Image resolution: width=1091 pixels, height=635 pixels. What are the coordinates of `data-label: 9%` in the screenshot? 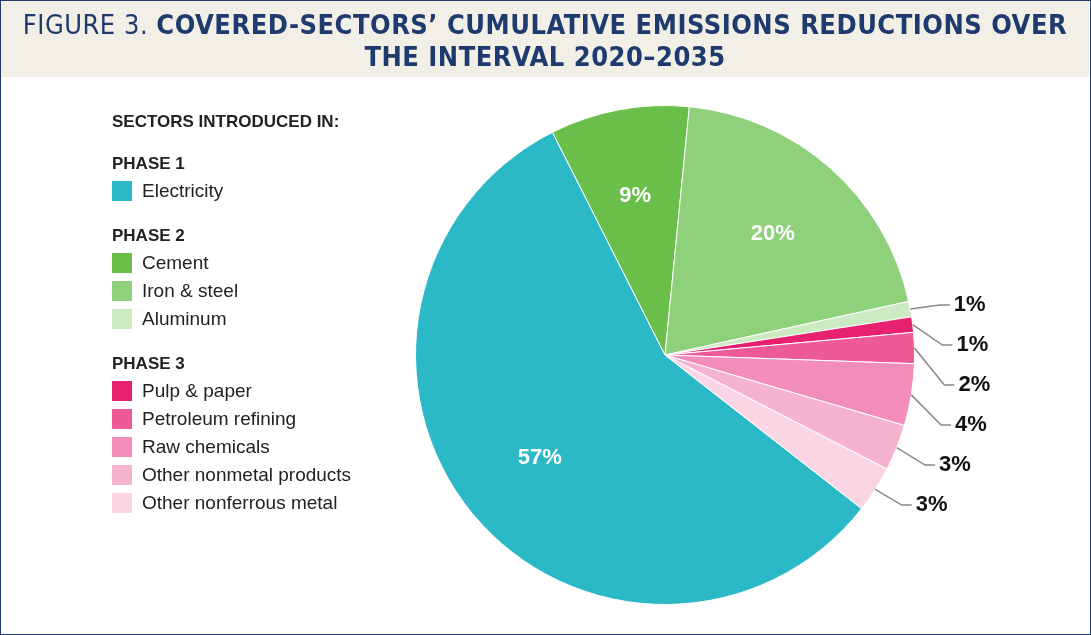 It's located at (635, 194).